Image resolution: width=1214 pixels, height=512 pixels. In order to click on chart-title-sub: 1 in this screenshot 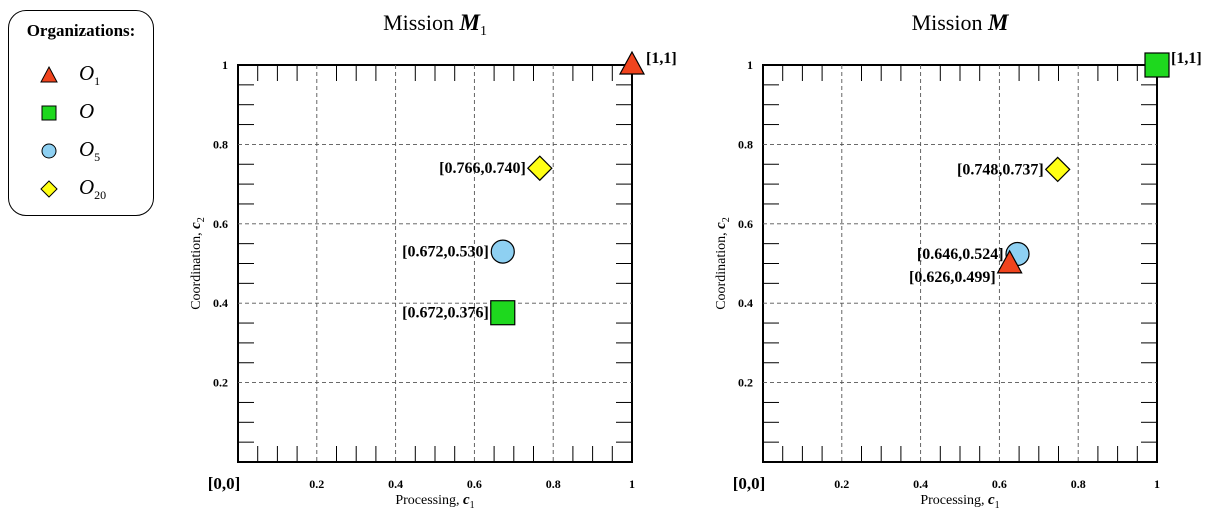, I will do `click(483, 31)`.